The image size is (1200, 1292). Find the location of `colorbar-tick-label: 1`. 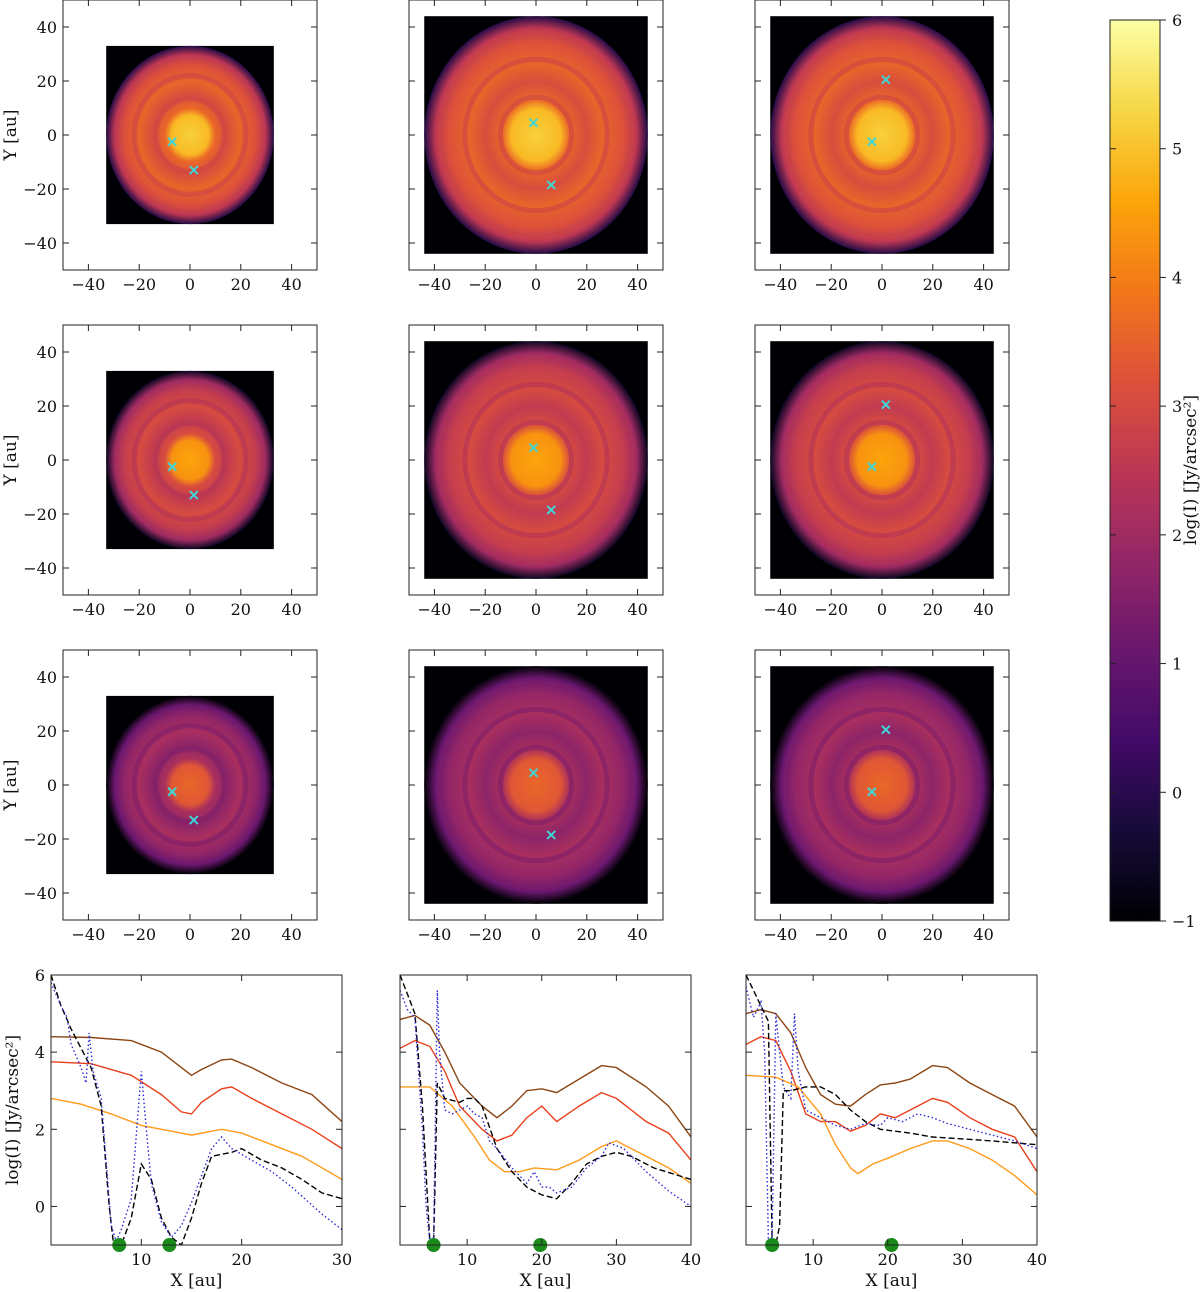

colorbar-tick-label: 1 is located at coordinates (1177, 664).